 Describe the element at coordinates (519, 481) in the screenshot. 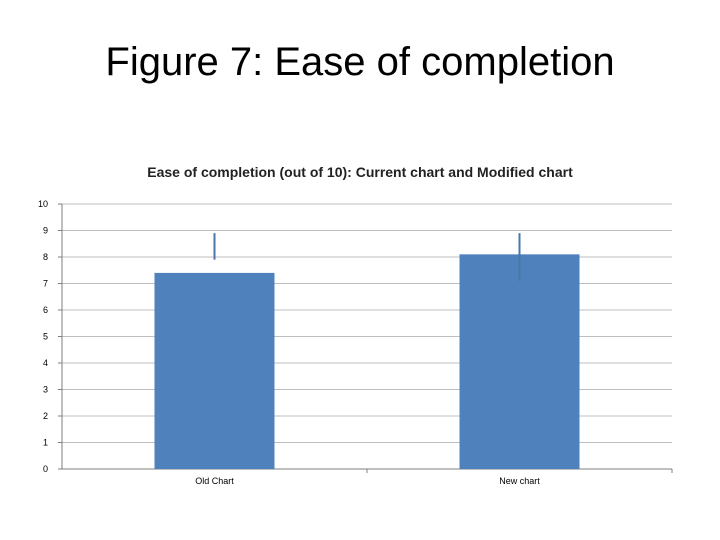

I see `x-tick-label: New chart` at that location.